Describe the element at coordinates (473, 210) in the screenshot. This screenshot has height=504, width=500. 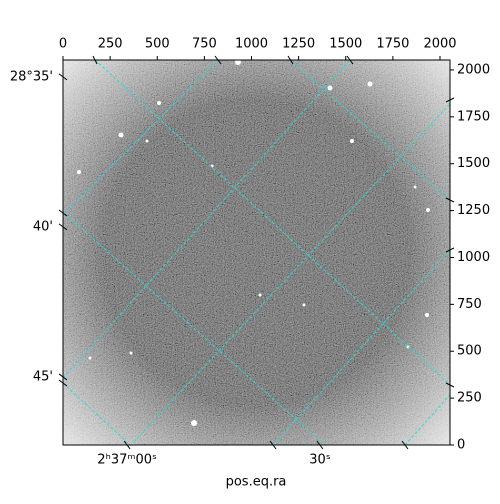
I see `y-tick-label: 1250` at that location.